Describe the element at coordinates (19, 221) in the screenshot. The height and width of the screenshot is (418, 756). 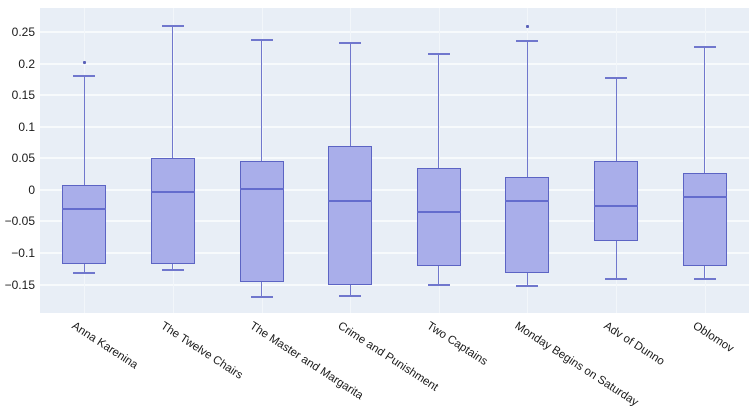
I see `y-tick-label: −0.05` at that location.